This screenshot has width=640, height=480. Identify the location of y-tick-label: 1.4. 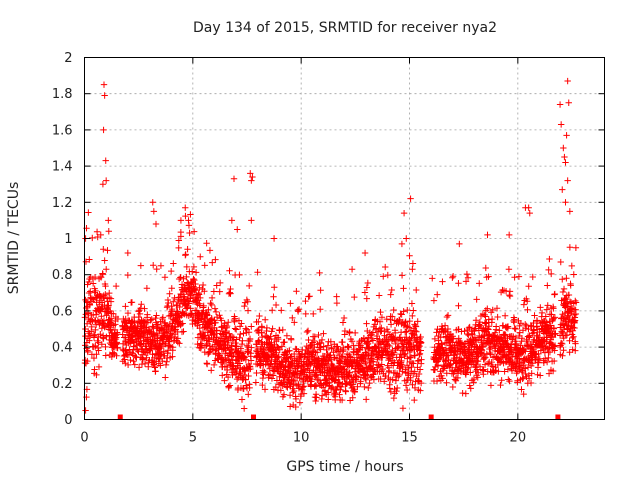
(62, 167).